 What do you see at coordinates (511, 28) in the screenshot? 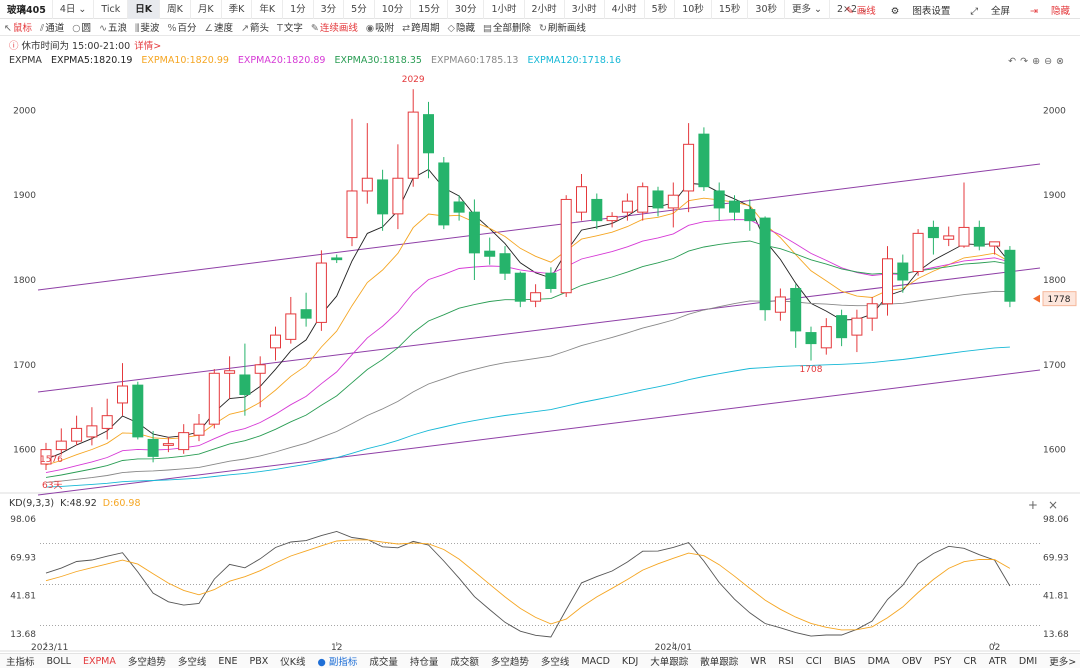
I see `draw-tool-label: 全部删除` at bounding box center [511, 28].